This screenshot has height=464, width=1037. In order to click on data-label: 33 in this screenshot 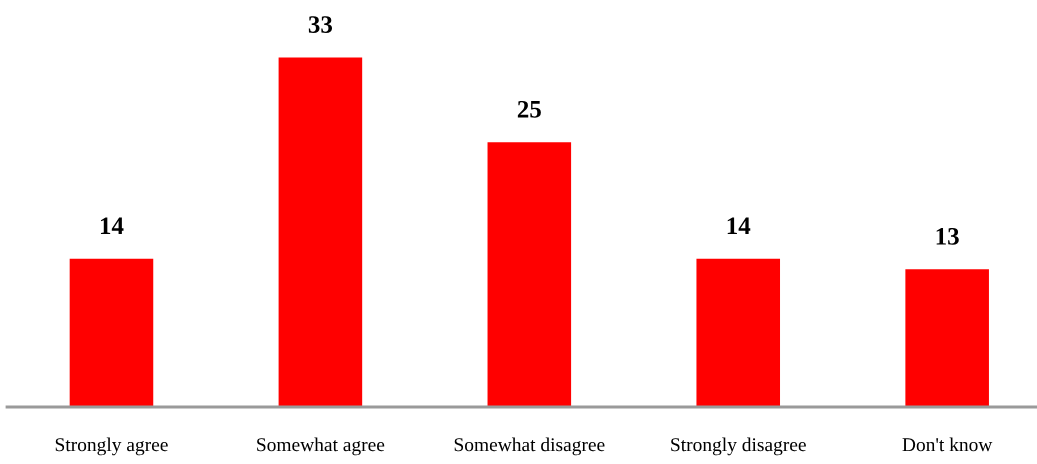, I will do `click(320, 24)`.